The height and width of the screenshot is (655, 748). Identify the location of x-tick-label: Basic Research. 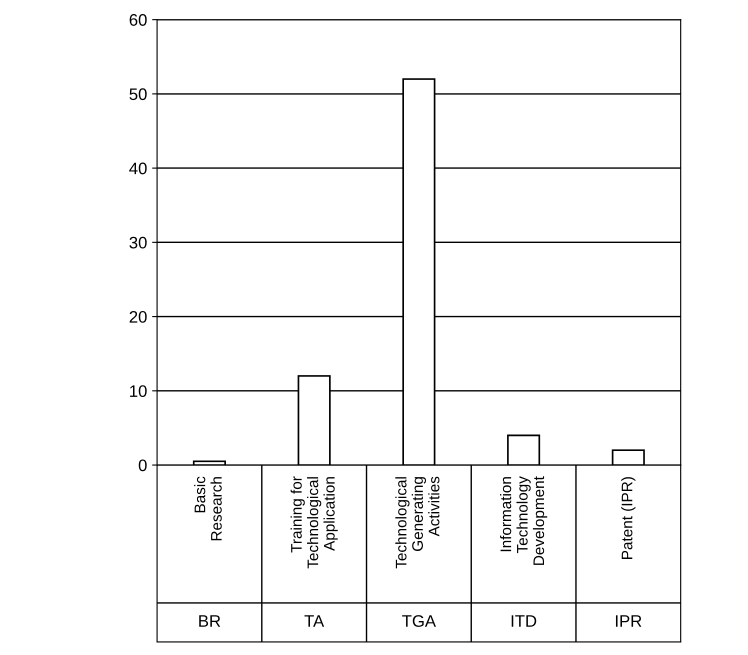
(208, 508).